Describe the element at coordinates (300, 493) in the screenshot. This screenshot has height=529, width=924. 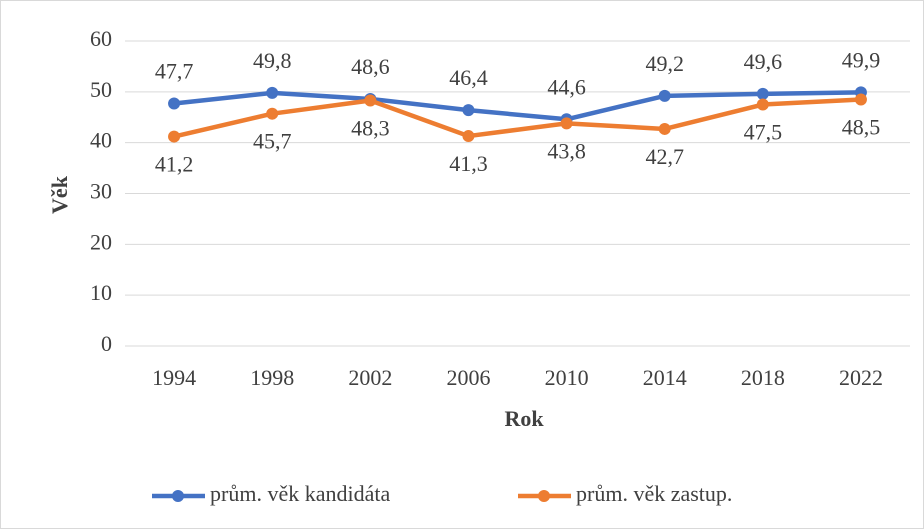
I see `legend-label: prům. věk kandidáta` at that location.